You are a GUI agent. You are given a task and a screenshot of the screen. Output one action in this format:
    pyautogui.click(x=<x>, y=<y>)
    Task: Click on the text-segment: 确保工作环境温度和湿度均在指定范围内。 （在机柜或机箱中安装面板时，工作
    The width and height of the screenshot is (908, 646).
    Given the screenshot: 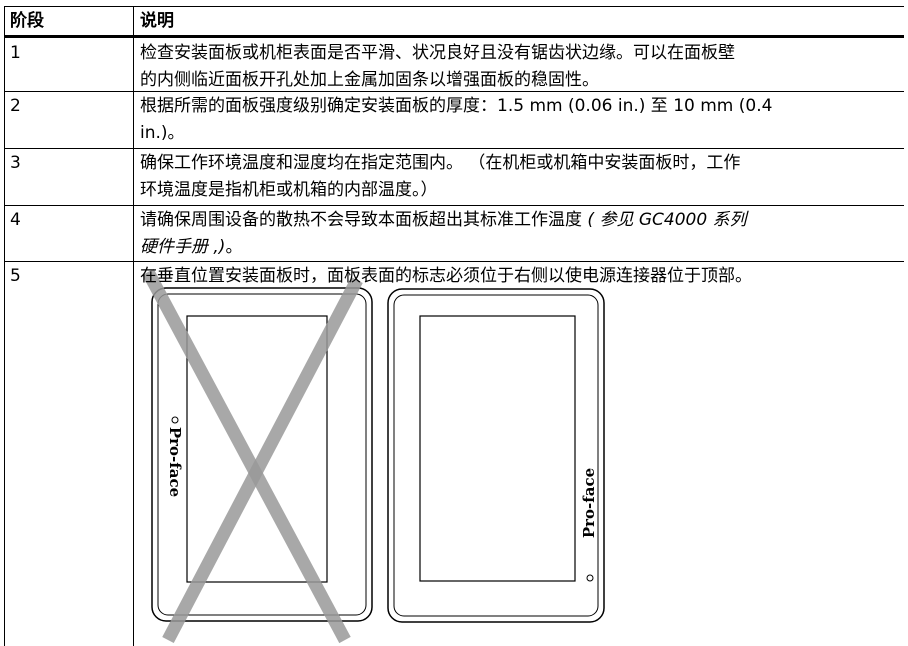 What is the action you would take?
    pyautogui.click(x=440, y=163)
    